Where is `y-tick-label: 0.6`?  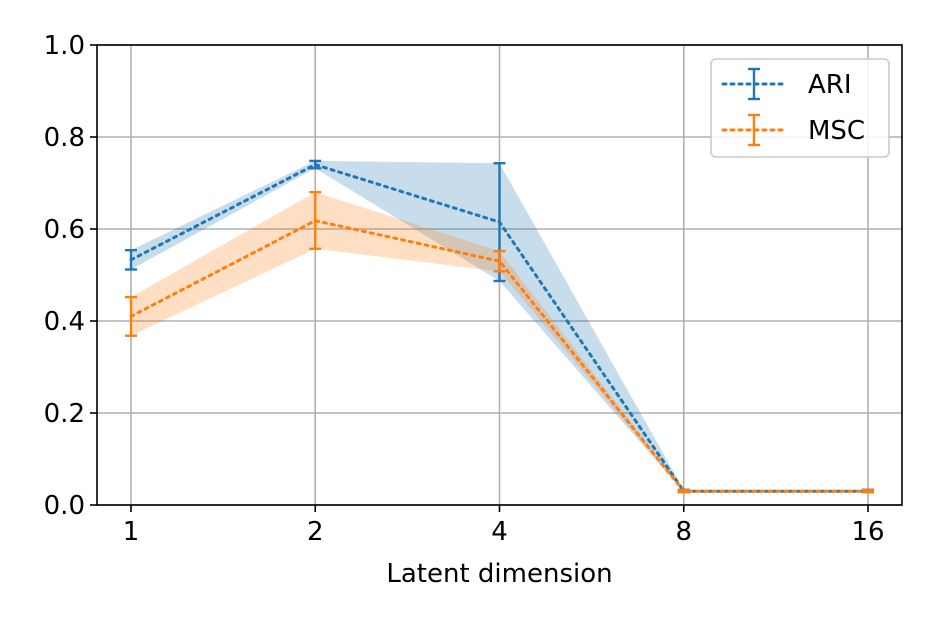 y-tick-label: 0.6 is located at coordinates (64, 230).